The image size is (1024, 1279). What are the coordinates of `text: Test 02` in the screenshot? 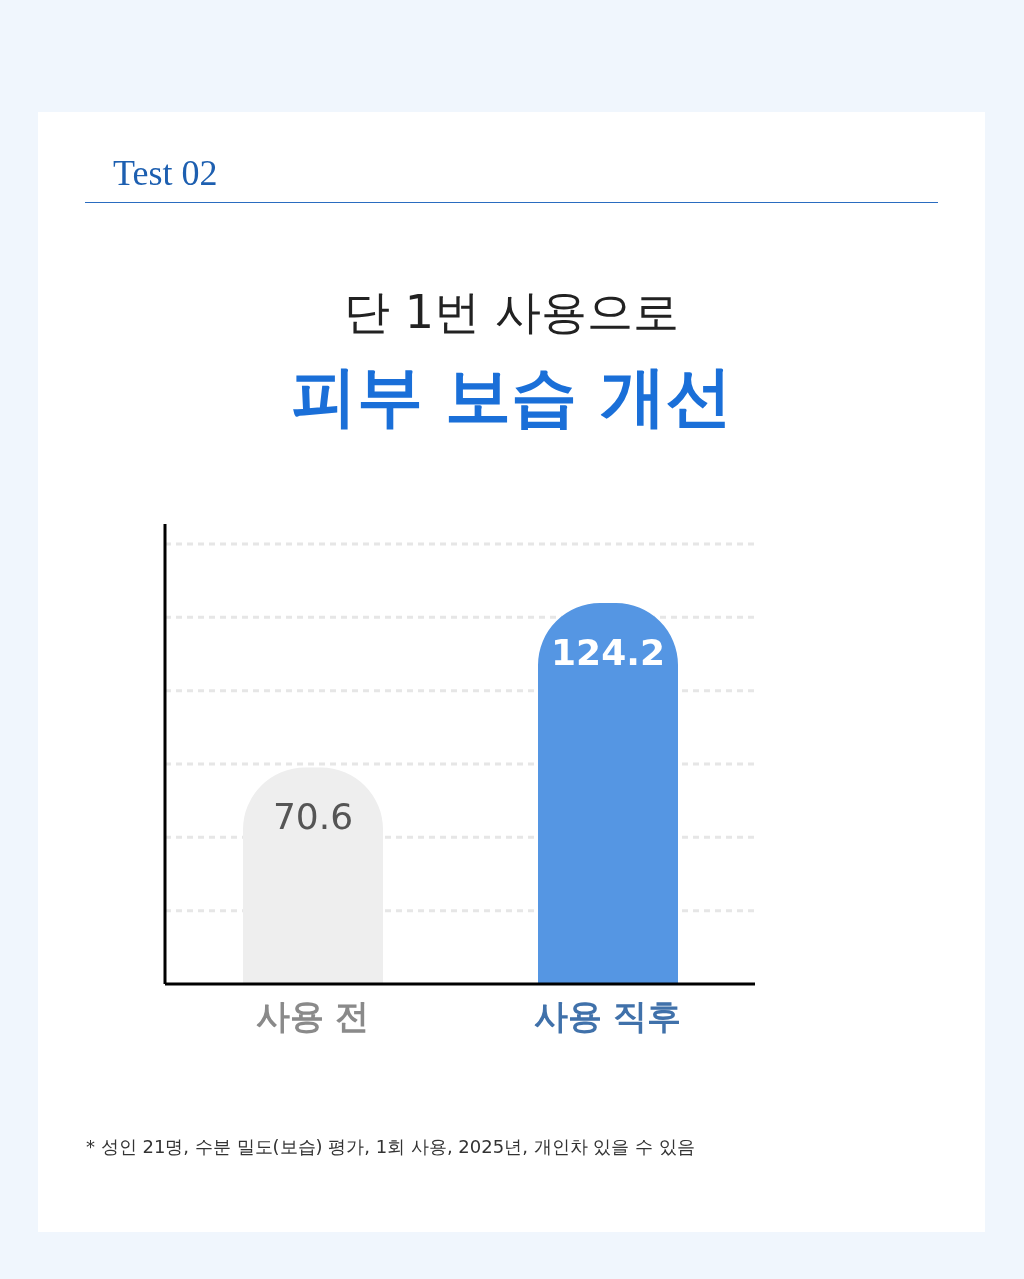 It's located at (165, 173).